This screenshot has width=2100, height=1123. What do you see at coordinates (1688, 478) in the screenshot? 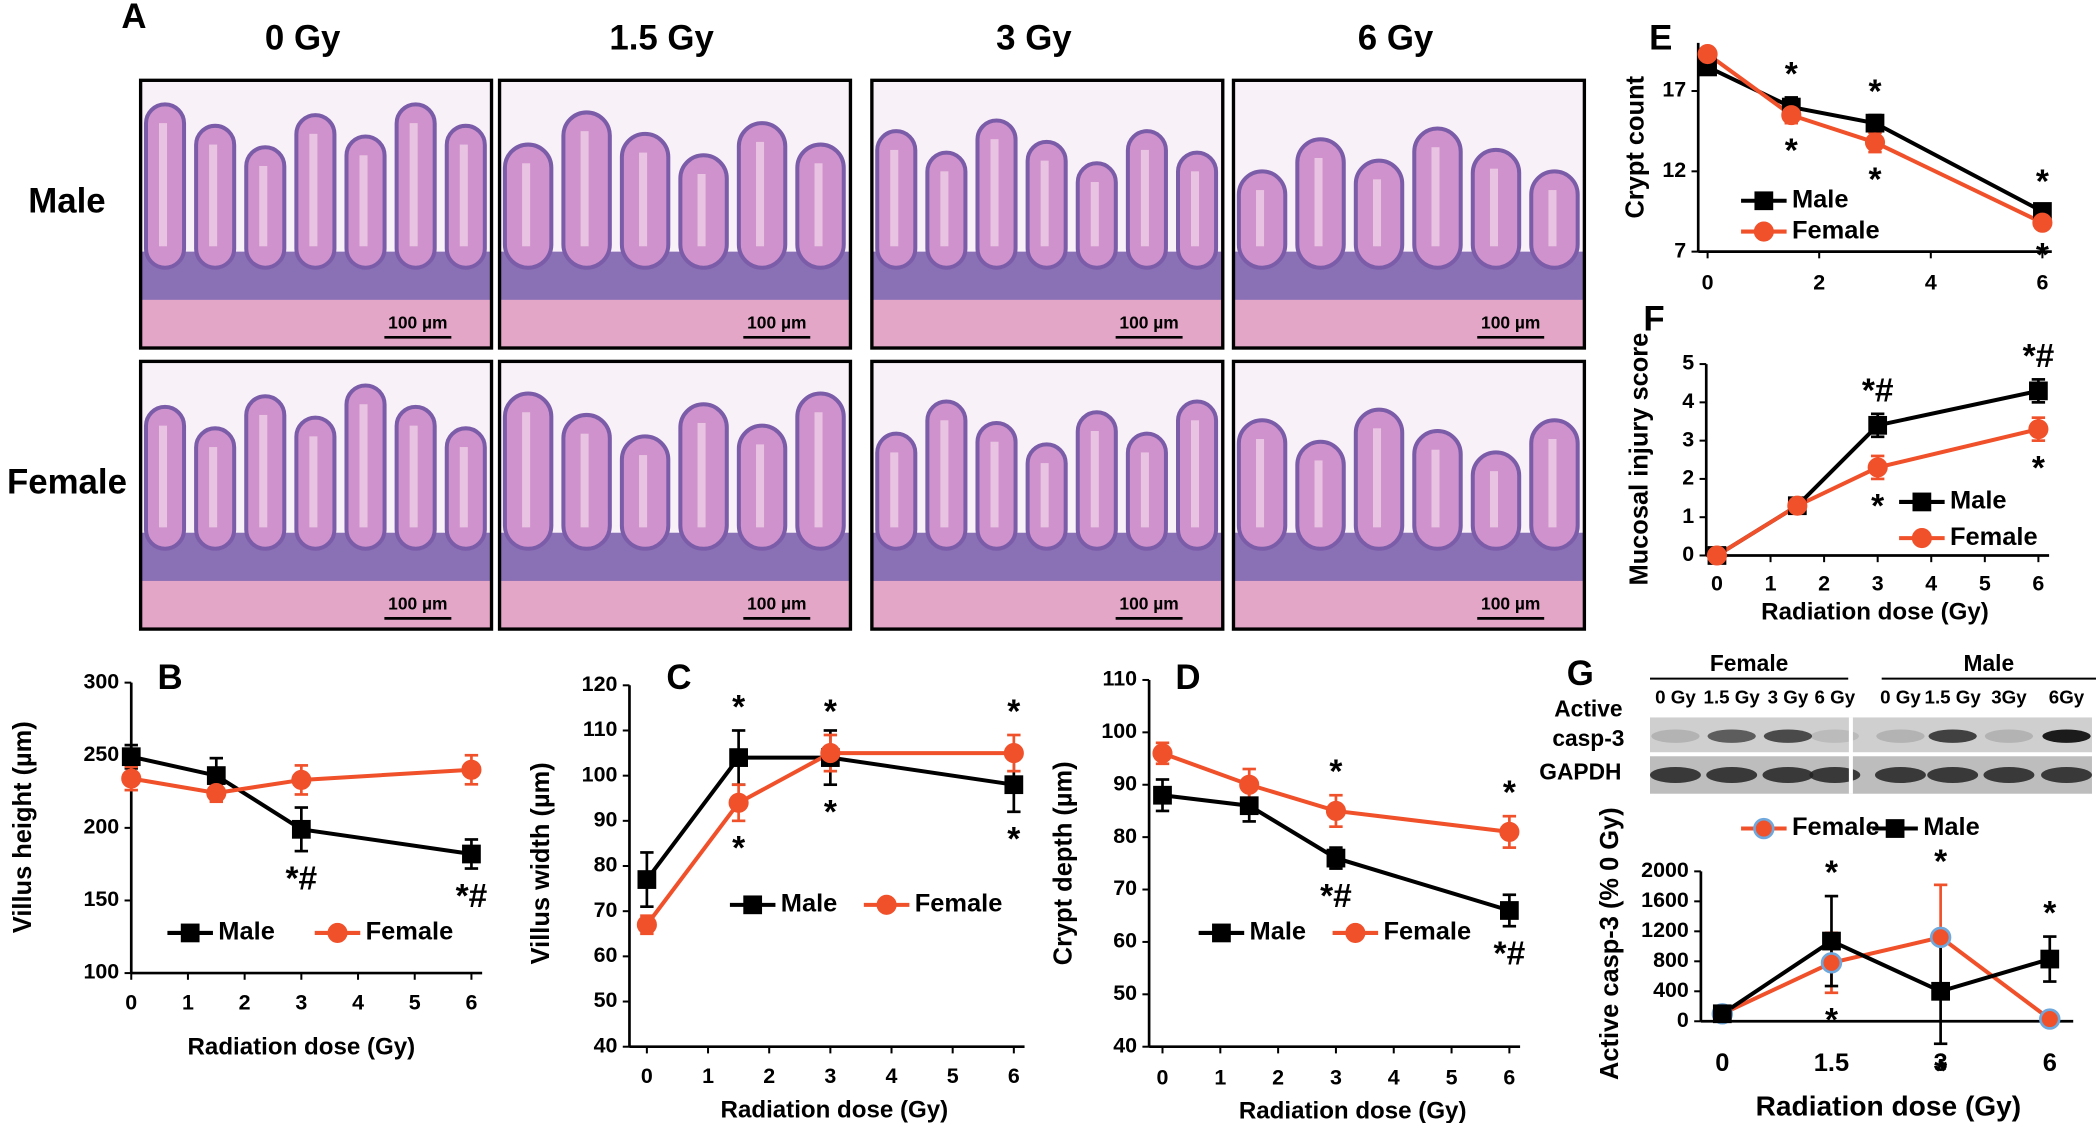
I see `y-tick-label: 2` at bounding box center [1688, 478].